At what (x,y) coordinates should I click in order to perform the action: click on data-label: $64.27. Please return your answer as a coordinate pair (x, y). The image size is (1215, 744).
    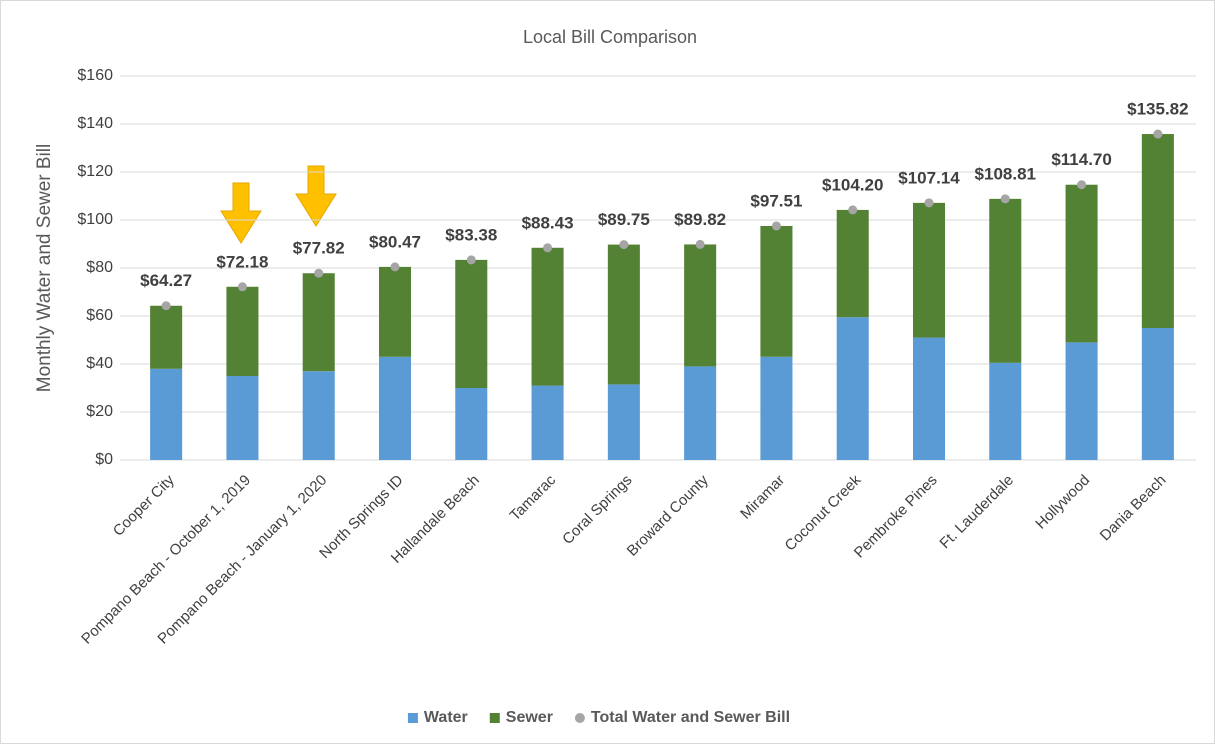
    Looking at the image, I should click on (166, 280).